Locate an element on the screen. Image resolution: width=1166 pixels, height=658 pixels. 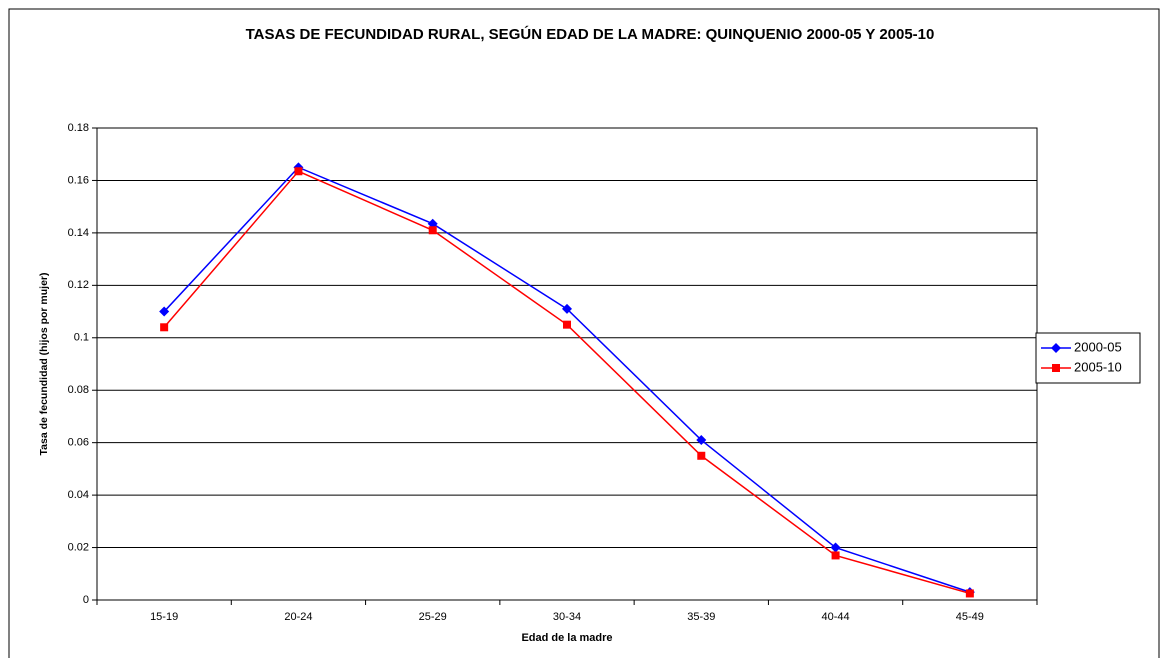
x-tick-label: 40-44 is located at coordinates (836, 617).